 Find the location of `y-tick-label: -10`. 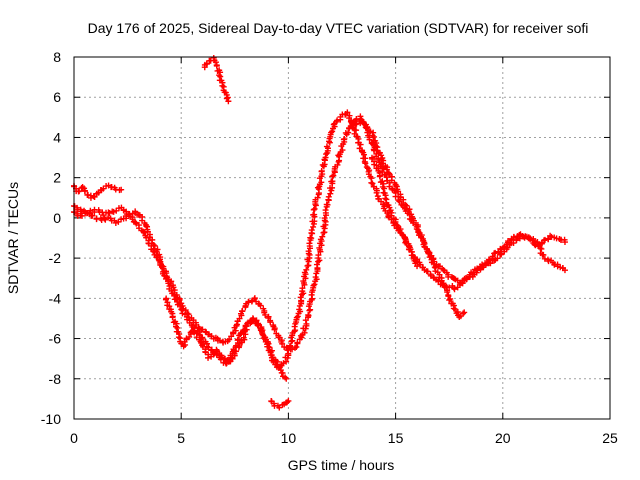

y-tick-label: -10 is located at coordinates (51, 419).